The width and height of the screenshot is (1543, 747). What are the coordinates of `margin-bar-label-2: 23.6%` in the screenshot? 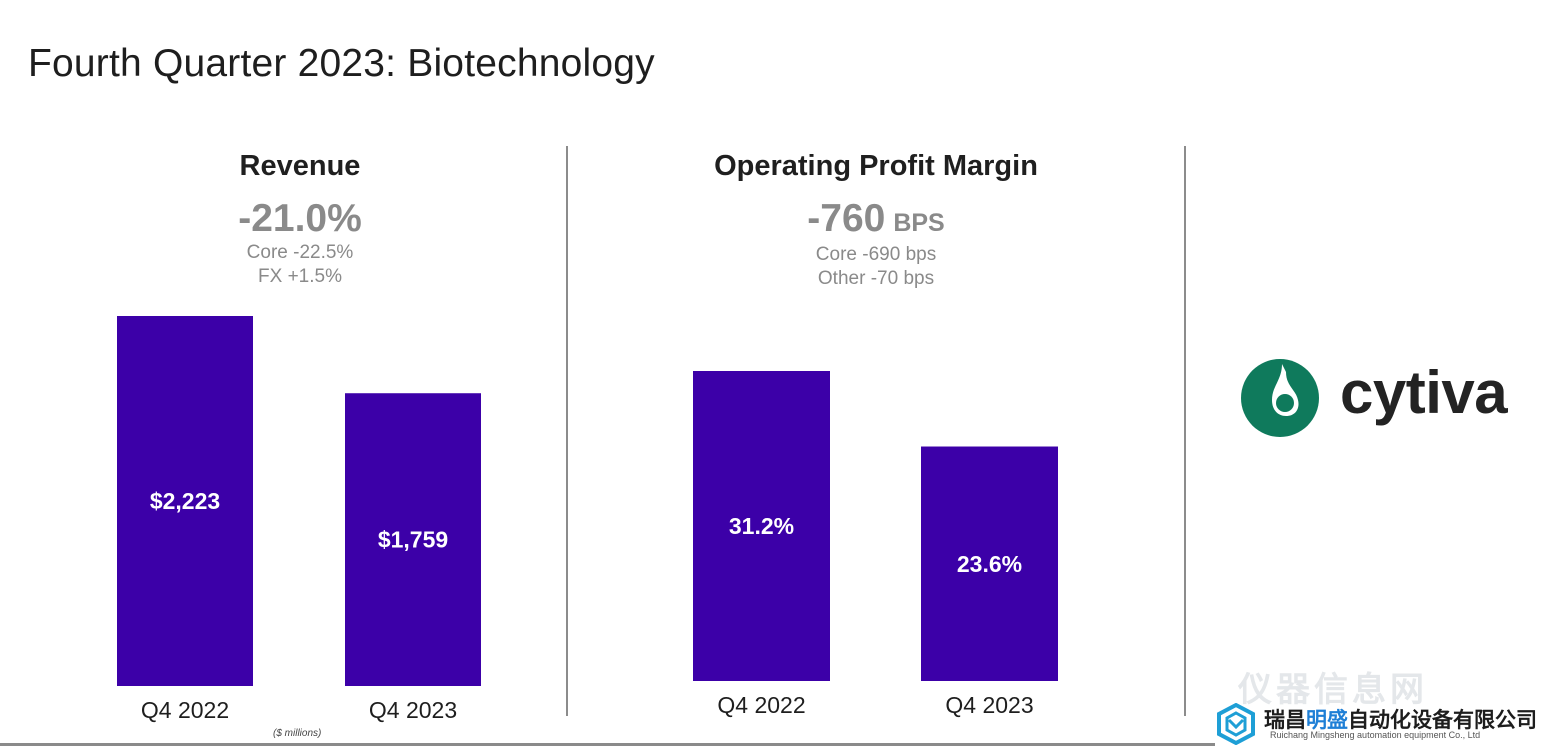 It's located at (989, 564).